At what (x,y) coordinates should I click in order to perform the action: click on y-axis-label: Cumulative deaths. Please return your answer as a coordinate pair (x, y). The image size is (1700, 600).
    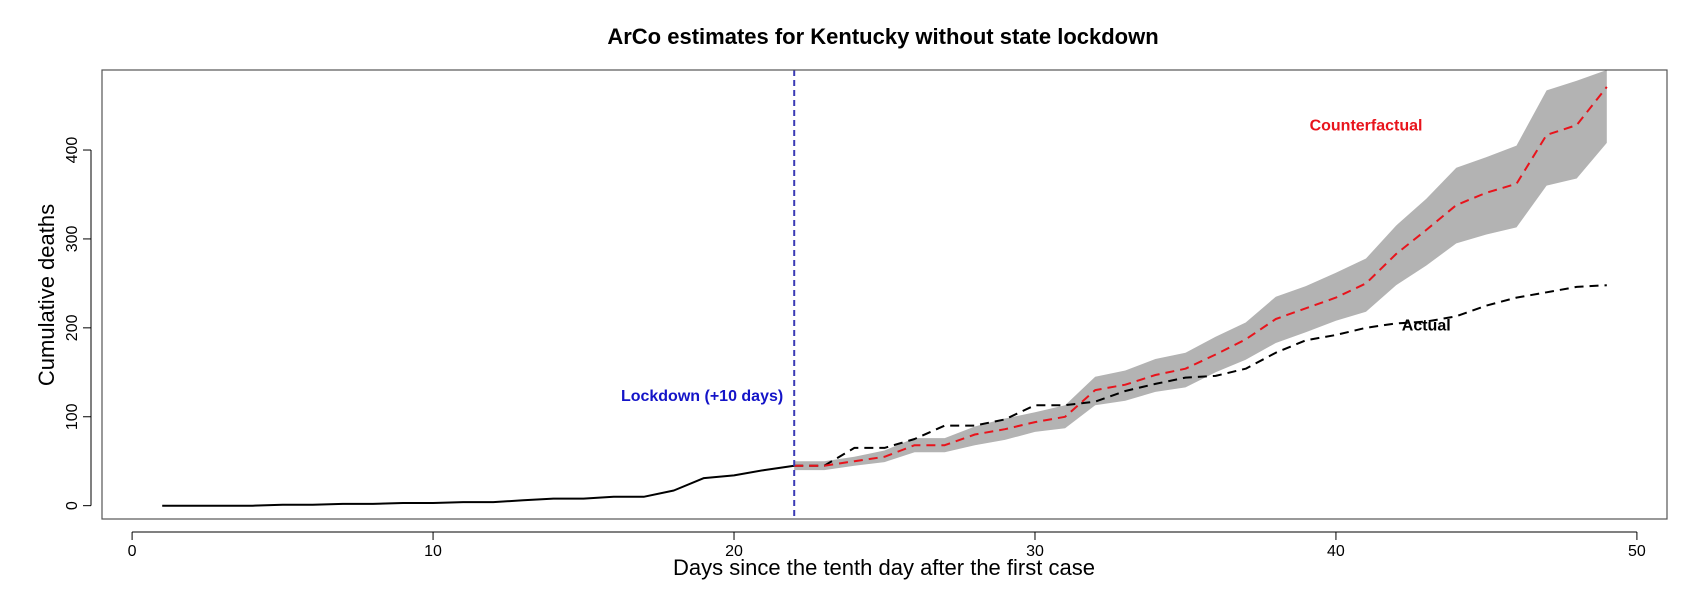
    Looking at the image, I should click on (46, 295).